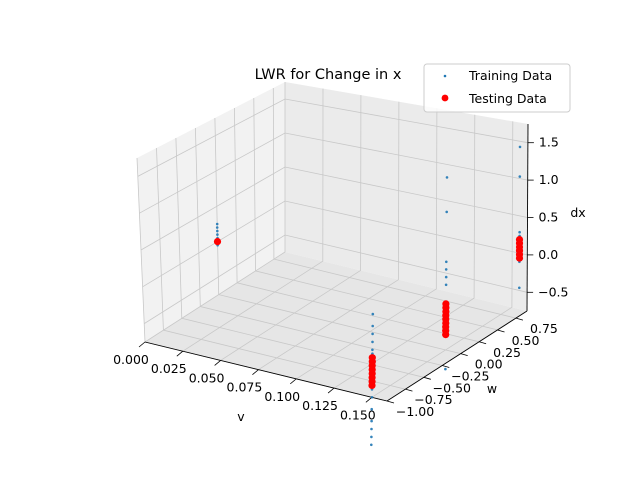 This screenshot has width=640, height=484. What do you see at coordinates (549, 179) in the screenshot?
I see `z-tick-label: 1.0` at bounding box center [549, 179].